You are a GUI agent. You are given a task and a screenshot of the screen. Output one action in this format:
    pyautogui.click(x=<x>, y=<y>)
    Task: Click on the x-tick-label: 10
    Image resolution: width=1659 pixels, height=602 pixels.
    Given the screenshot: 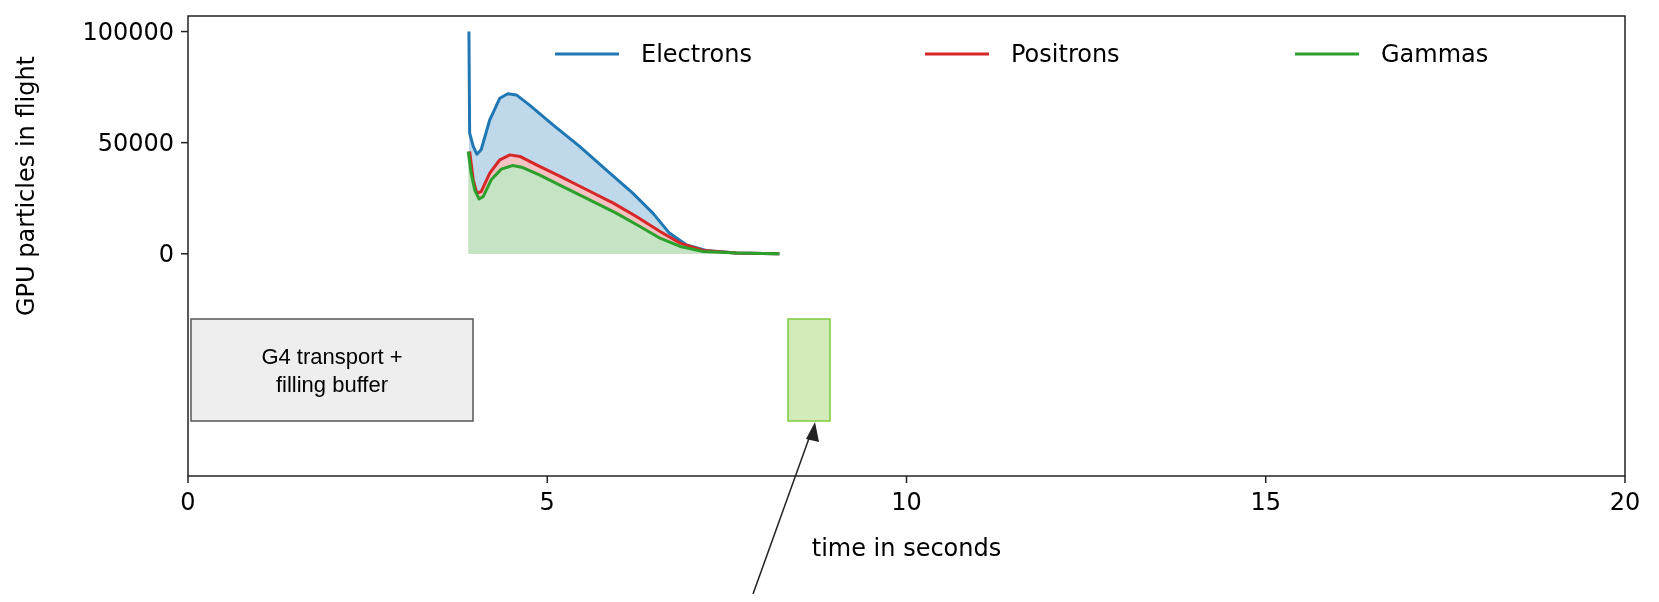 What is the action you would take?
    pyautogui.click(x=906, y=502)
    